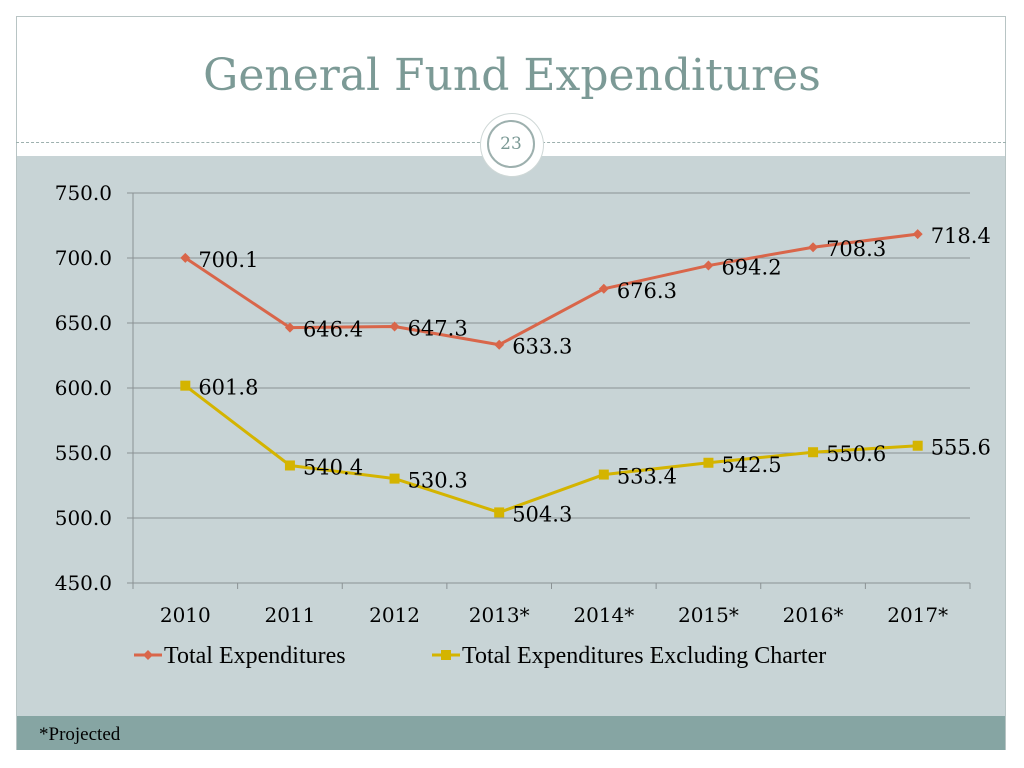 This screenshot has height=768, width=1024. I want to click on legend-label-2: Total Expenditures Excluding Charter, so click(644, 656).